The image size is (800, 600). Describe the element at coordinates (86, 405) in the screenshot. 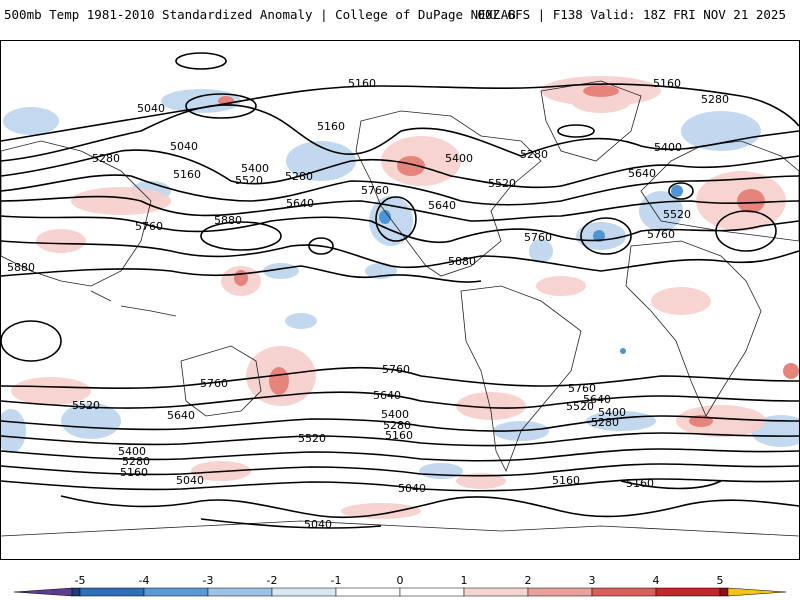

I see `label-5520-spac-west: 5520` at that location.